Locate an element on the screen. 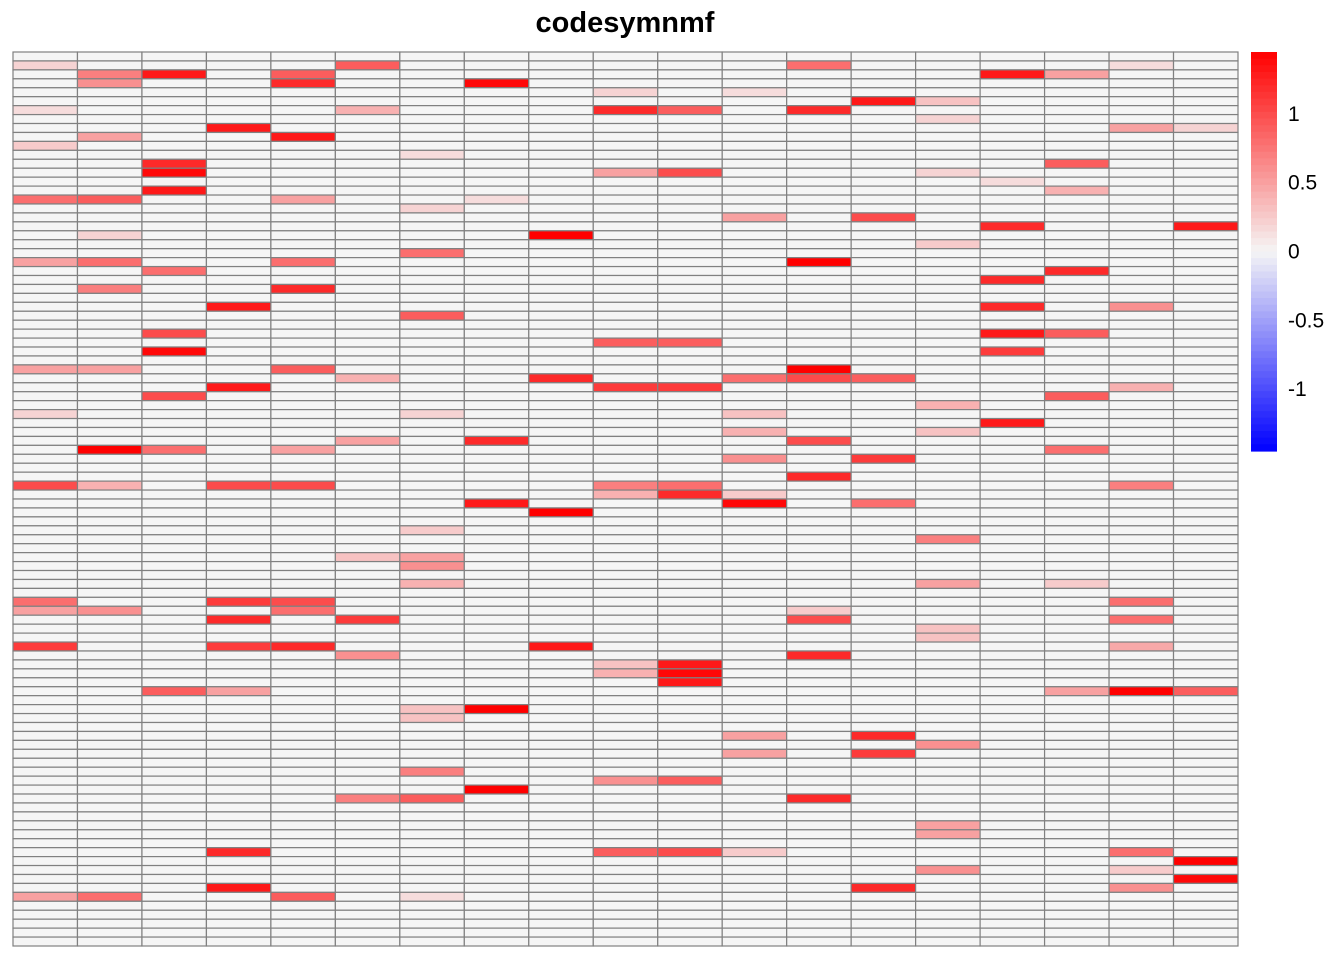 The height and width of the screenshot is (960, 1344). colorbar-segment is located at coordinates (1264, 69).